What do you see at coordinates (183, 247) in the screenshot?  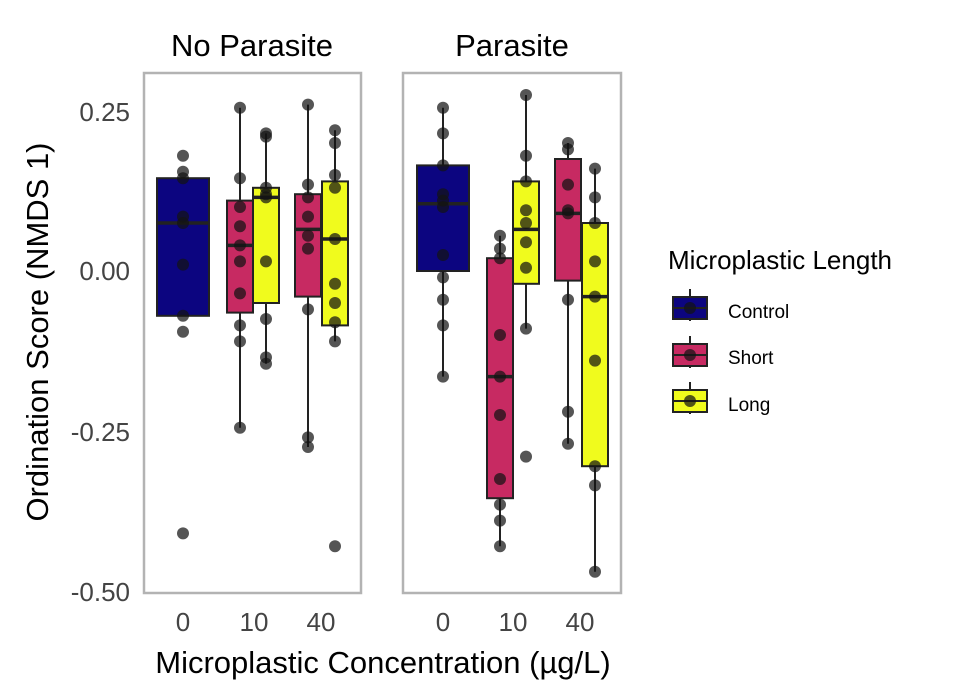 I see `box-control` at bounding box center [183, 247].